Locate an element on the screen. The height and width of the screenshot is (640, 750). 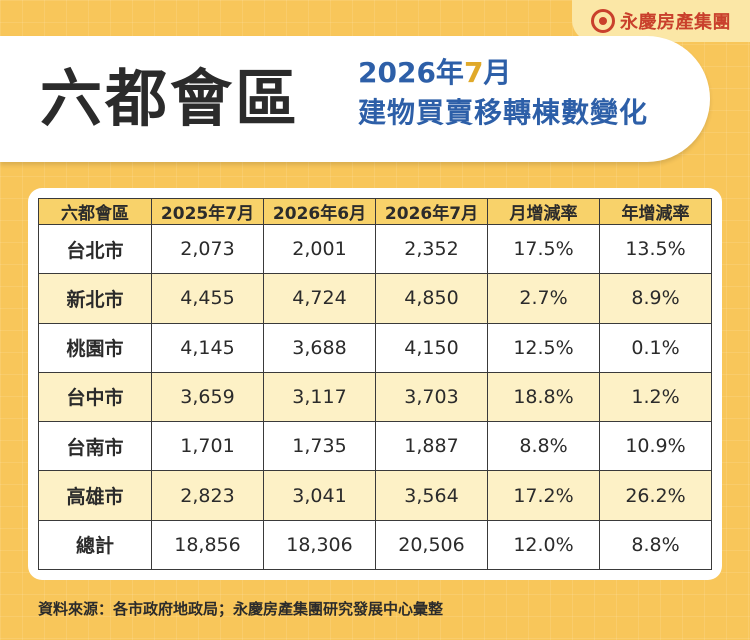
table-cell: 1,701 is located at coordinates (207, 446).